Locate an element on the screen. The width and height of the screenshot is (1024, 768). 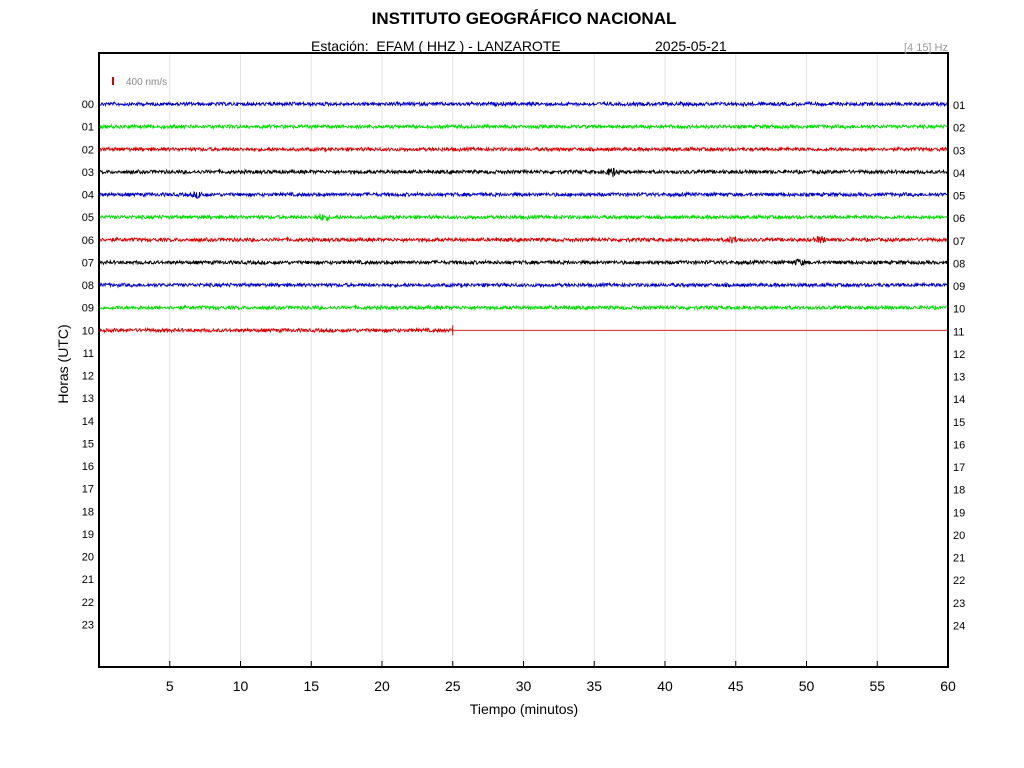
x-axis-label: Tiempo (minutos) is located at coordinates (524, 709).